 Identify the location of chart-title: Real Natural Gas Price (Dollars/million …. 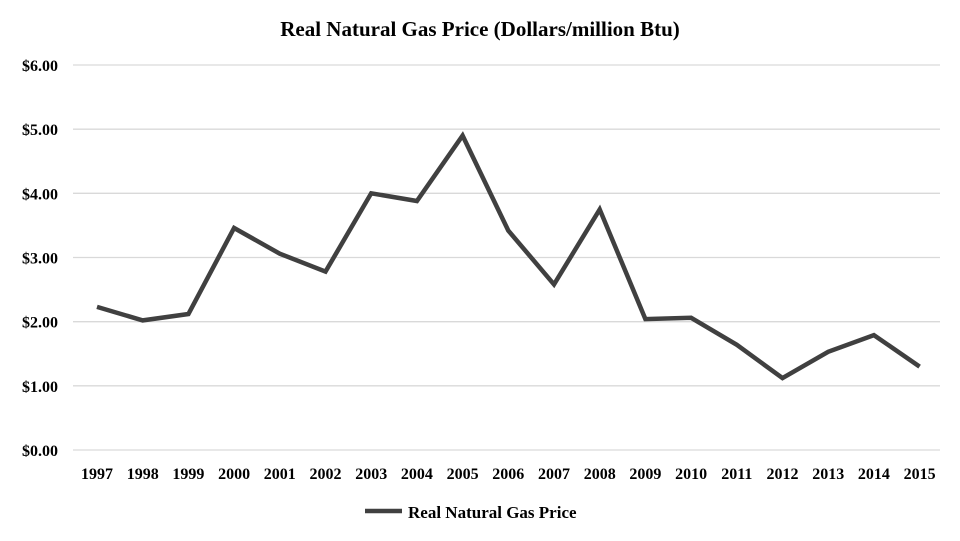
(480, 29).